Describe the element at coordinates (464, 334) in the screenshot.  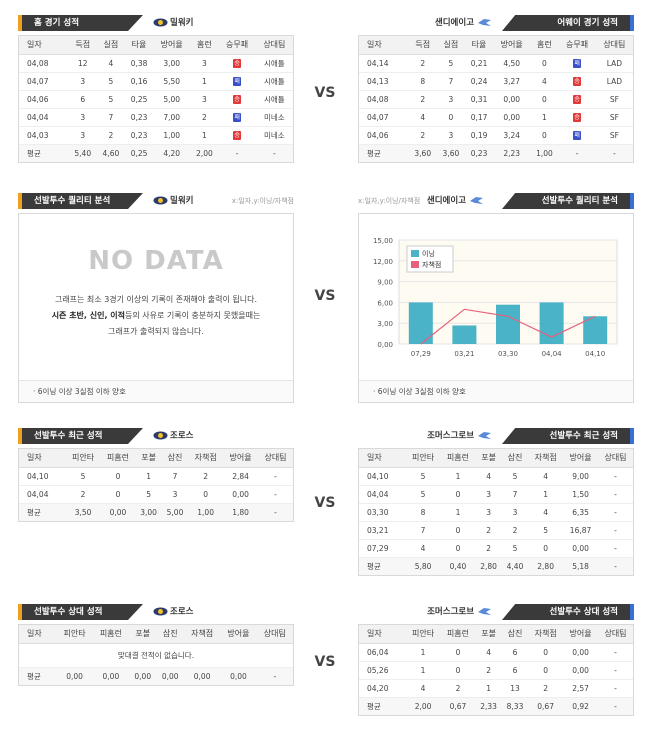
I see `bar-innings` at that location.